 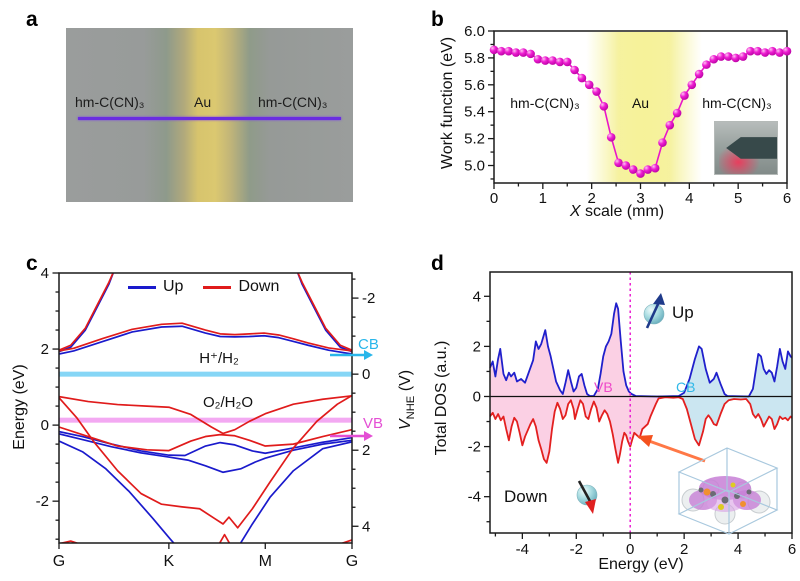 What do you see at coordinates (474, 31) in the screenshot?
I see `svg-text: 6.0` at bounding box center [474, 31].